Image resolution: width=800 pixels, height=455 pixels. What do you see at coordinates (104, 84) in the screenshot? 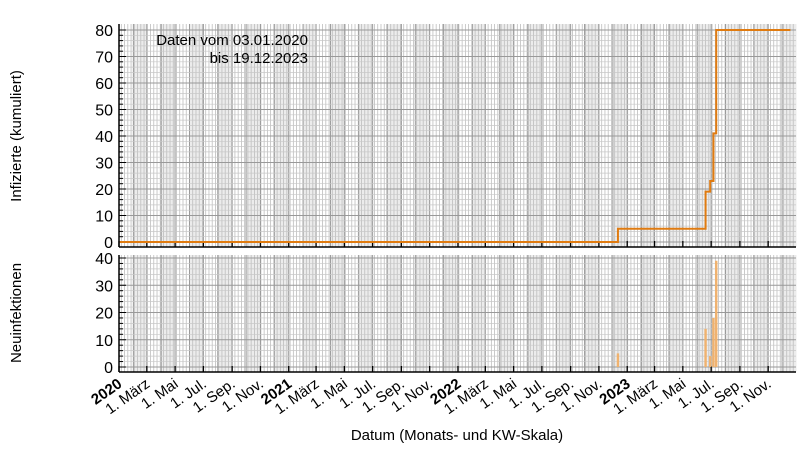
I see `y-tick-label: 60` at bounding box center [104, 84].